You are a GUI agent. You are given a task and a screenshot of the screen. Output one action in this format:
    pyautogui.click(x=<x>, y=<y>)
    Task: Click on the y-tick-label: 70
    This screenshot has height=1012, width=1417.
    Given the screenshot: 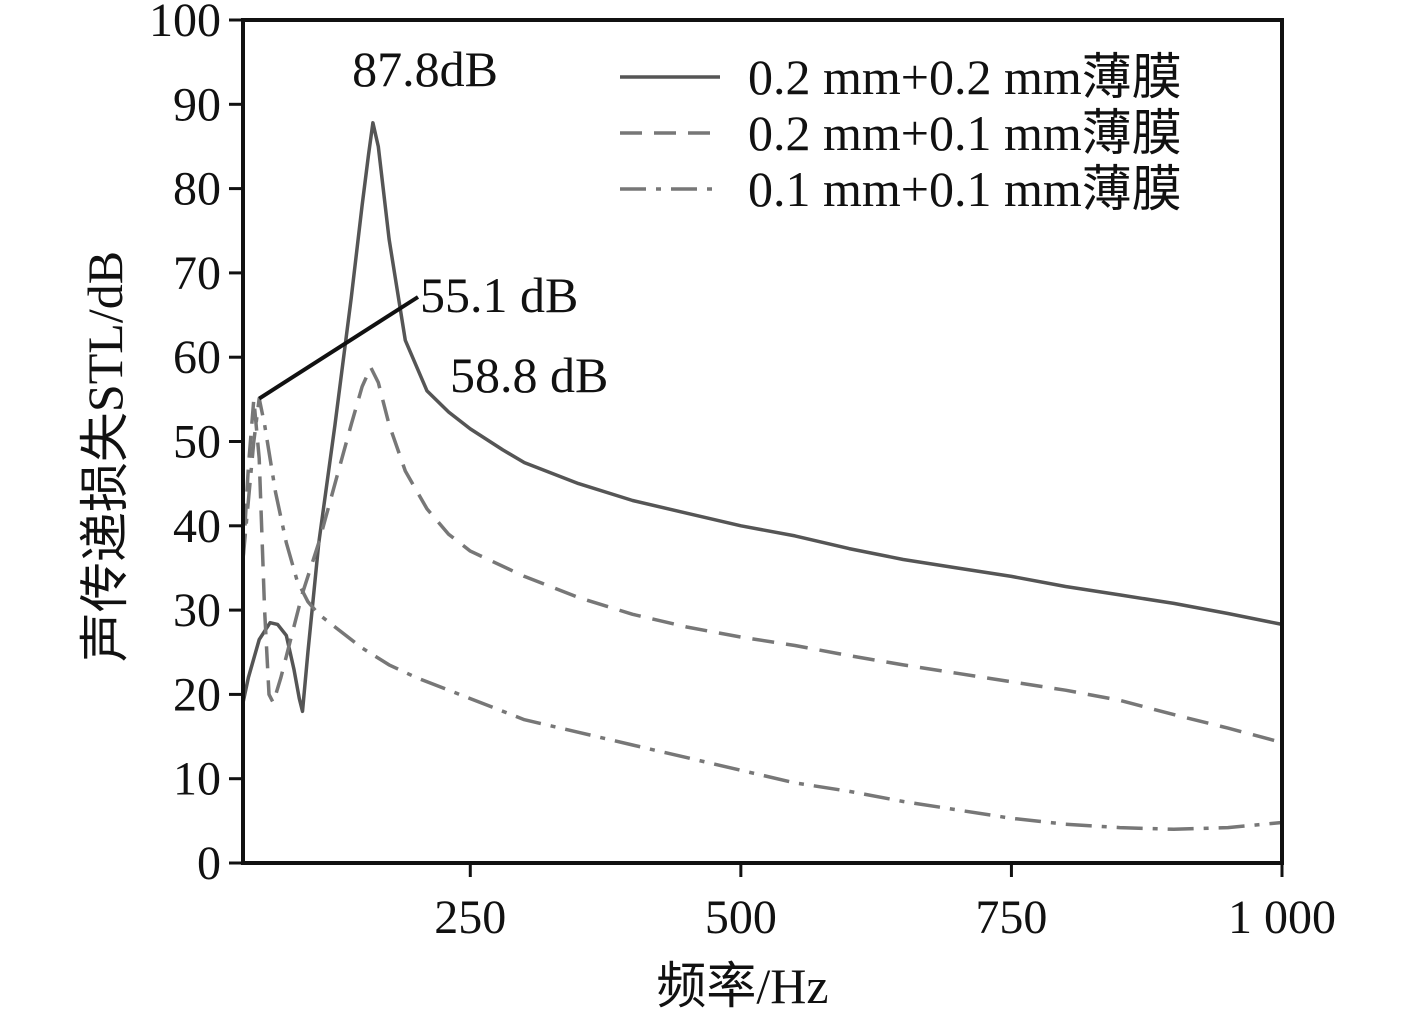 What is the action you would take?
    pyautogui.click(x=197, y=273)
    